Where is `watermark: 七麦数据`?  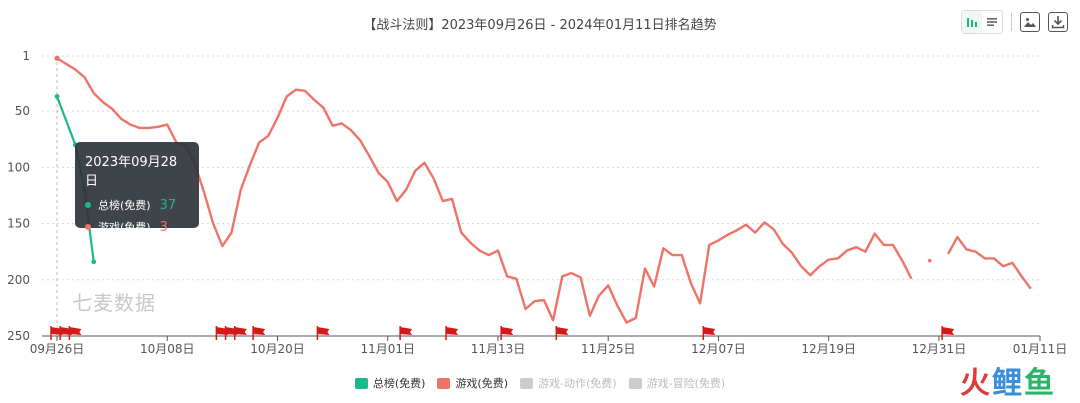 watermark: 七麦数据 is located at coordinates (114, 303).